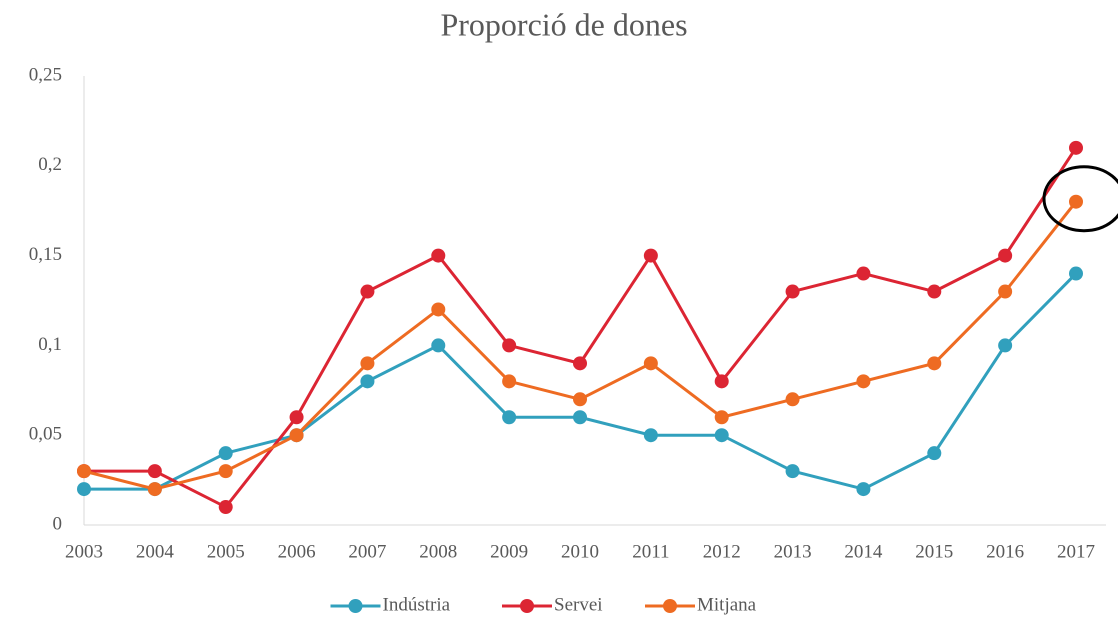  Describe the element at coordinates (58, 523) in the screenshot. I see `y-tick-label: 0` at that location.